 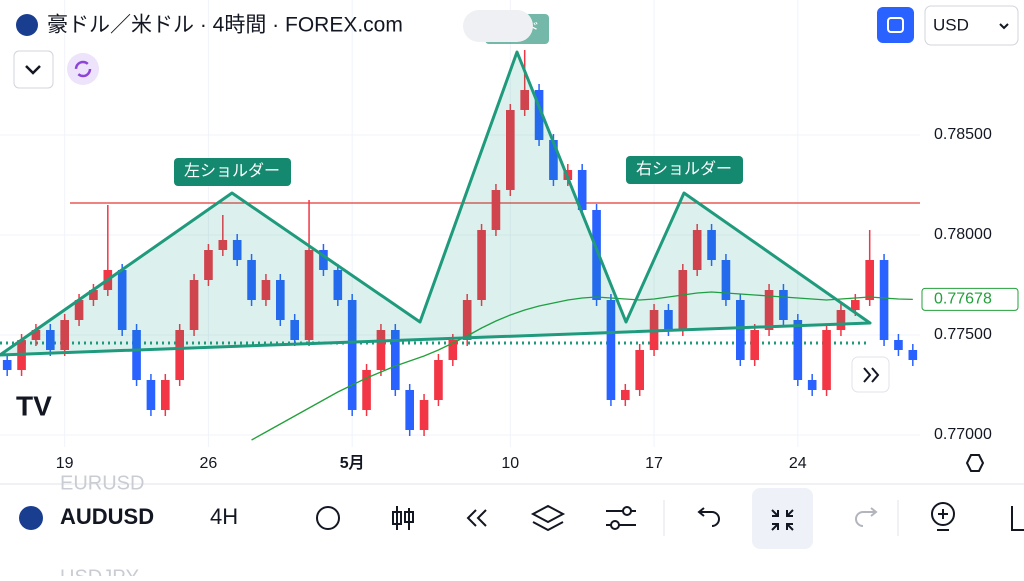 I want to click on y-tick-label: 0.77000, so click(x=963, y=434).